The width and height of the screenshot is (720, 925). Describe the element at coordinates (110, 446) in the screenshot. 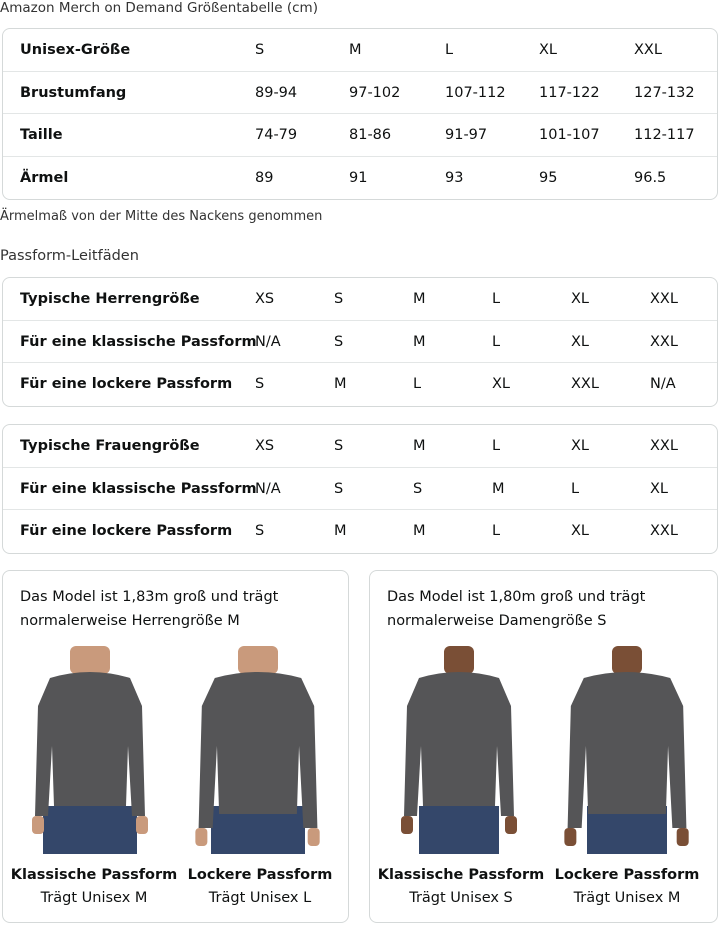

I see `row-label: Typische Frauengröße` at that location.